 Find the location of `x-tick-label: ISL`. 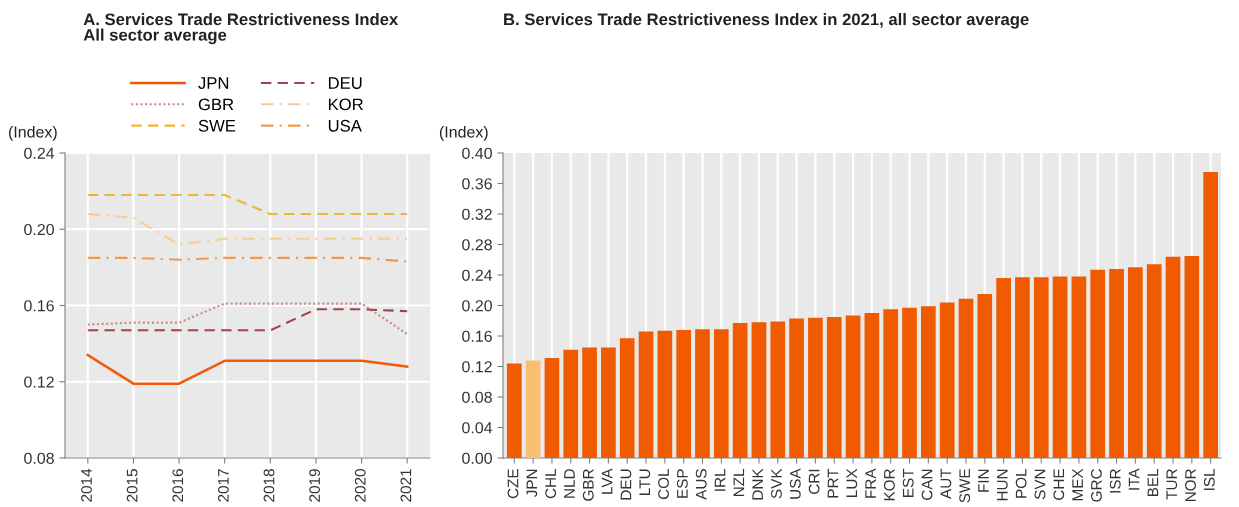

x-tick-label: ISL is located at coordinates (1209, 479).